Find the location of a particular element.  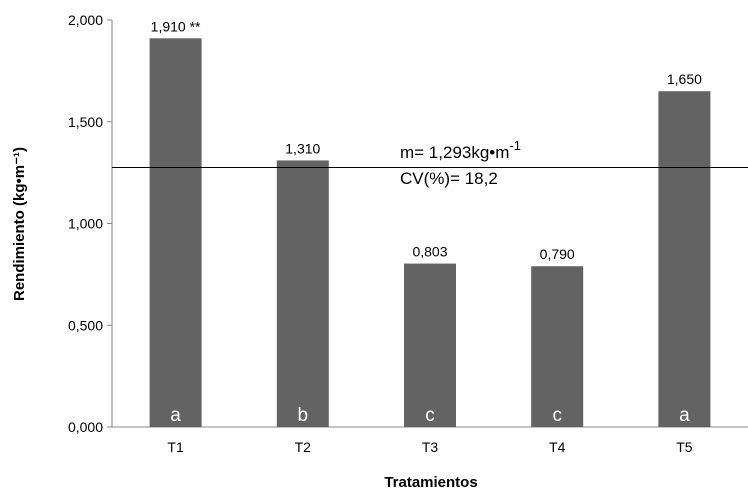

group-letter-t1: a is located at coordinates (175, 415).